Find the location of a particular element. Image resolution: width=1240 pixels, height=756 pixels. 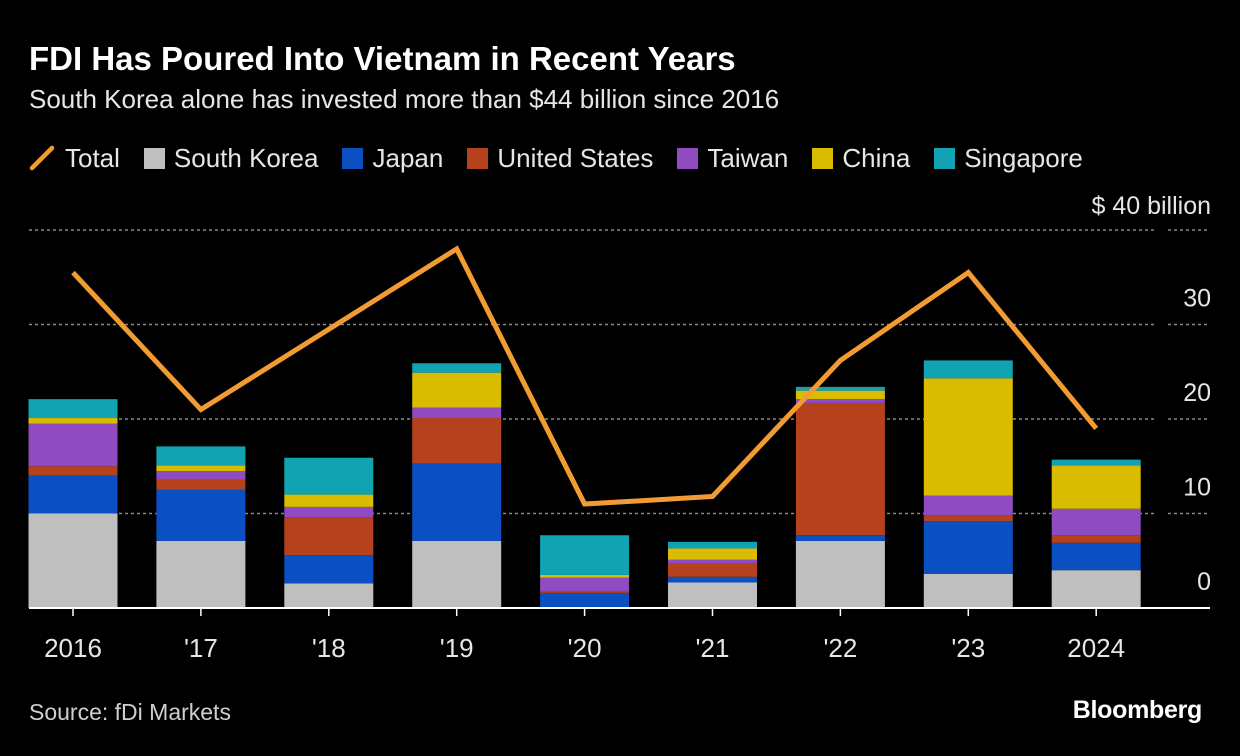

source-note: Source: fDi Markets is located at coordinates (130, 712).